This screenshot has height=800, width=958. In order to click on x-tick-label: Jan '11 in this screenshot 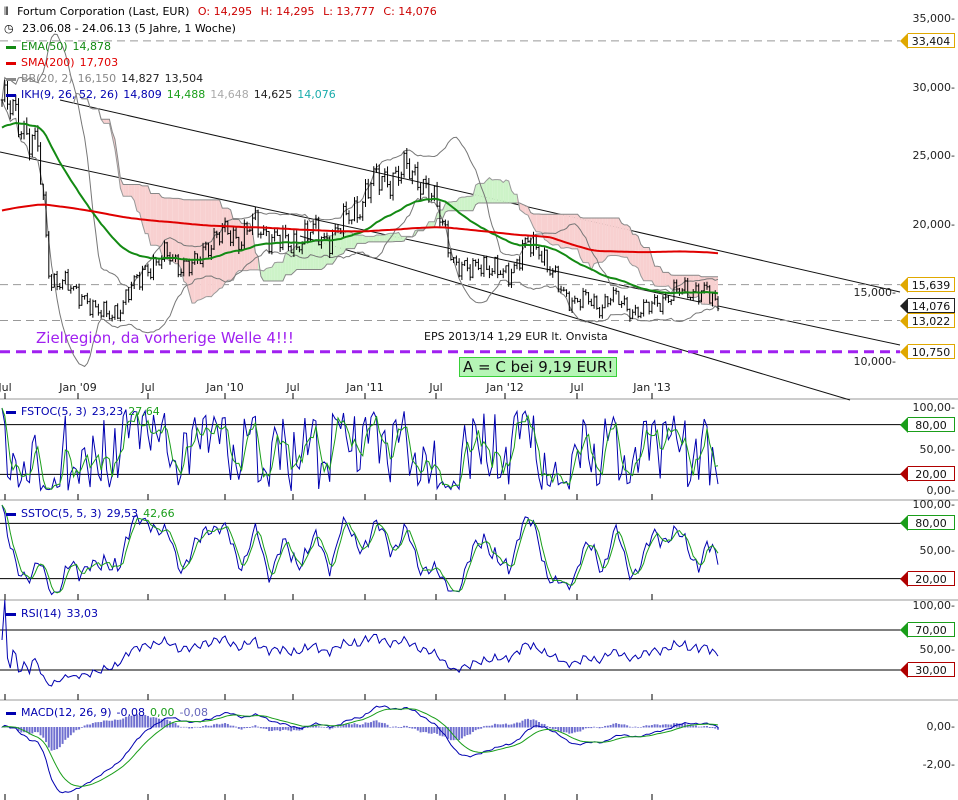, I will do `click(365, 387)`.